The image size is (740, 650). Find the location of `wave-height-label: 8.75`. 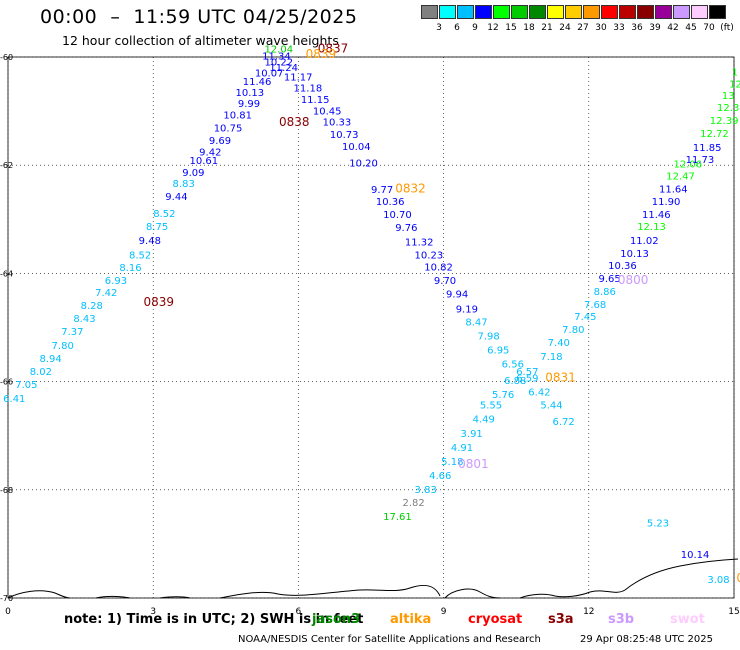

wave-height-label: 8.75 is located at coordinates (157, 227).